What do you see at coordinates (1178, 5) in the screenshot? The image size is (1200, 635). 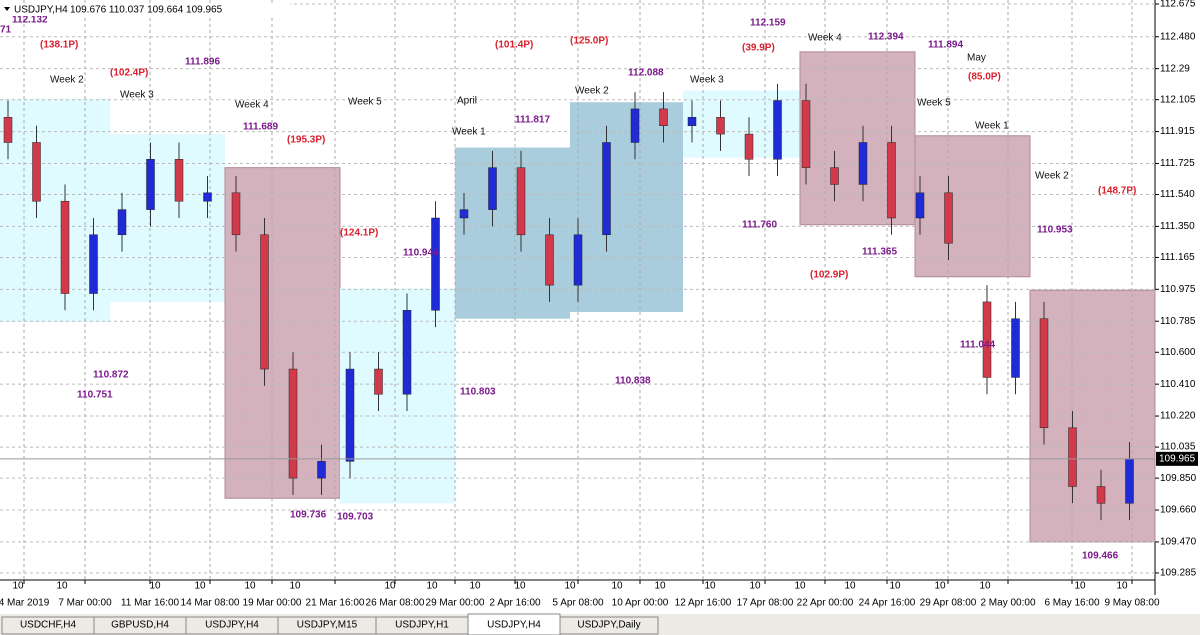 I see `y-tick-label: 112.675` at bounding box center [1178, 5].